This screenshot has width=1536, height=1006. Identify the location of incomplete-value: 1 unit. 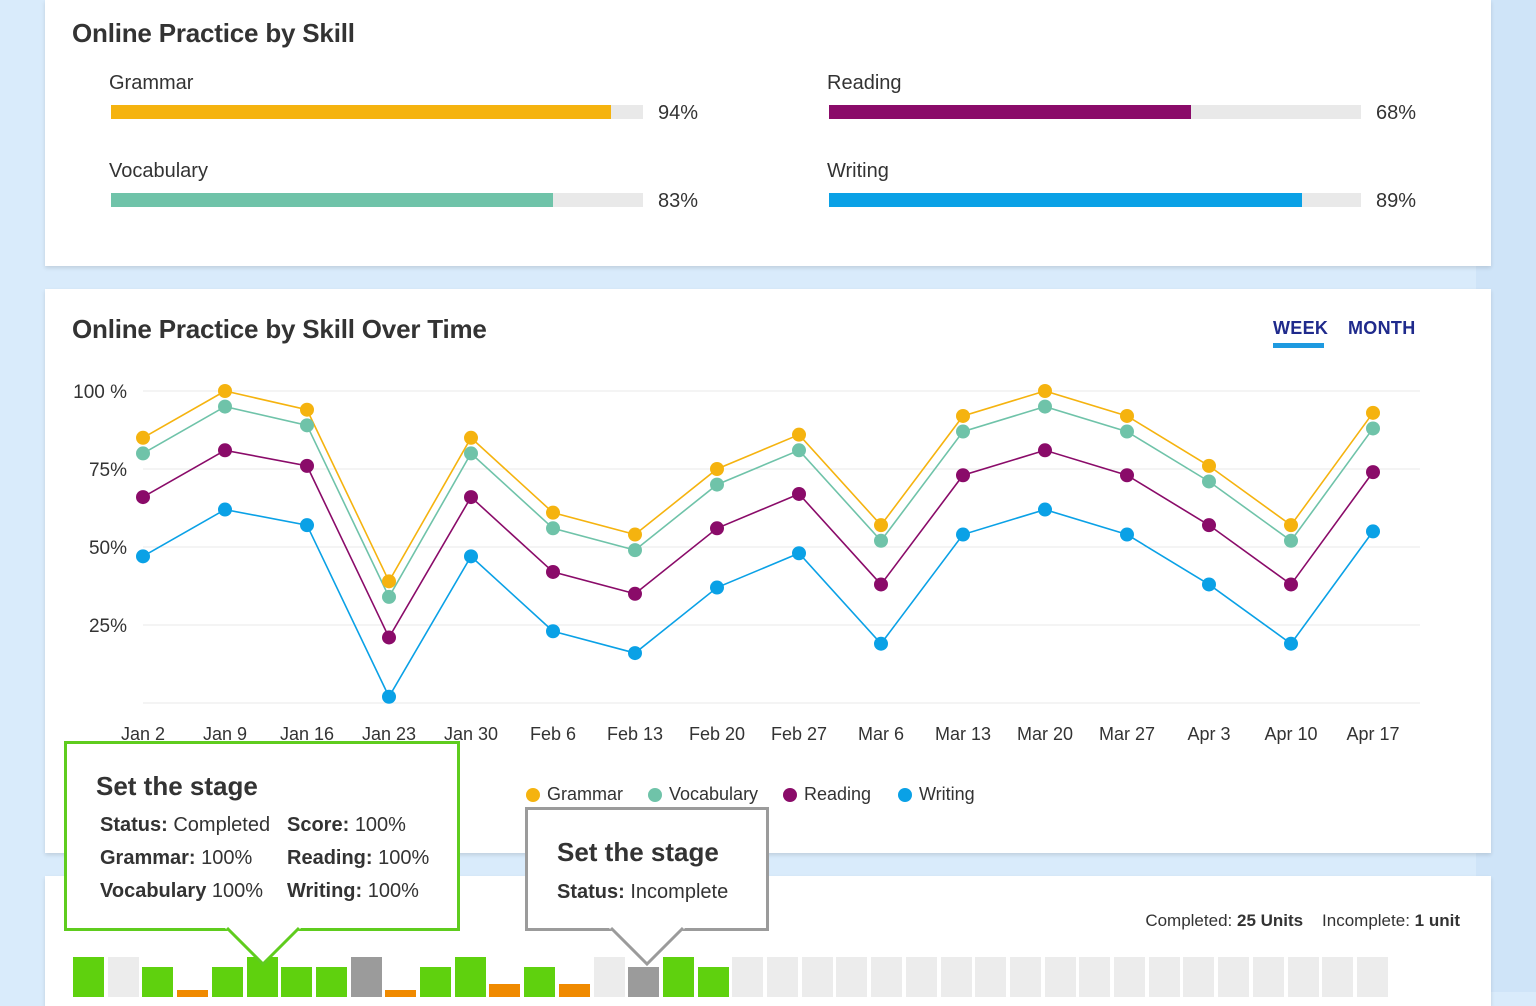
(1437, 920).